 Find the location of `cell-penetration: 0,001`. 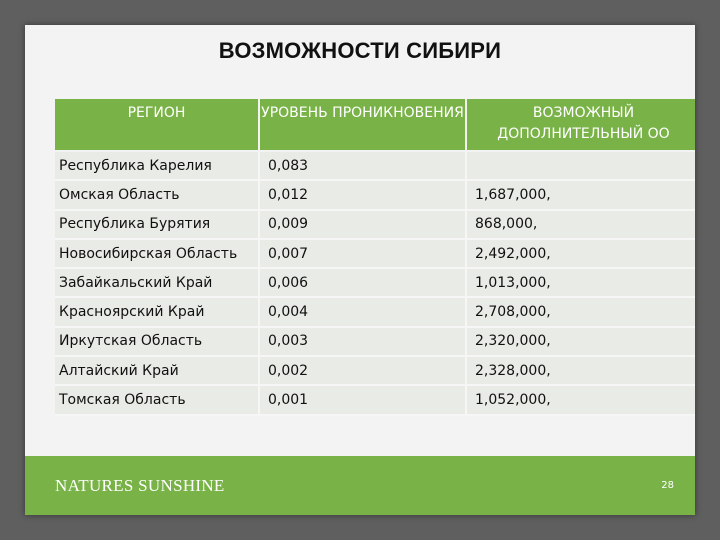

cell-penetration: 0,001 is located at coordinates (363, 400).